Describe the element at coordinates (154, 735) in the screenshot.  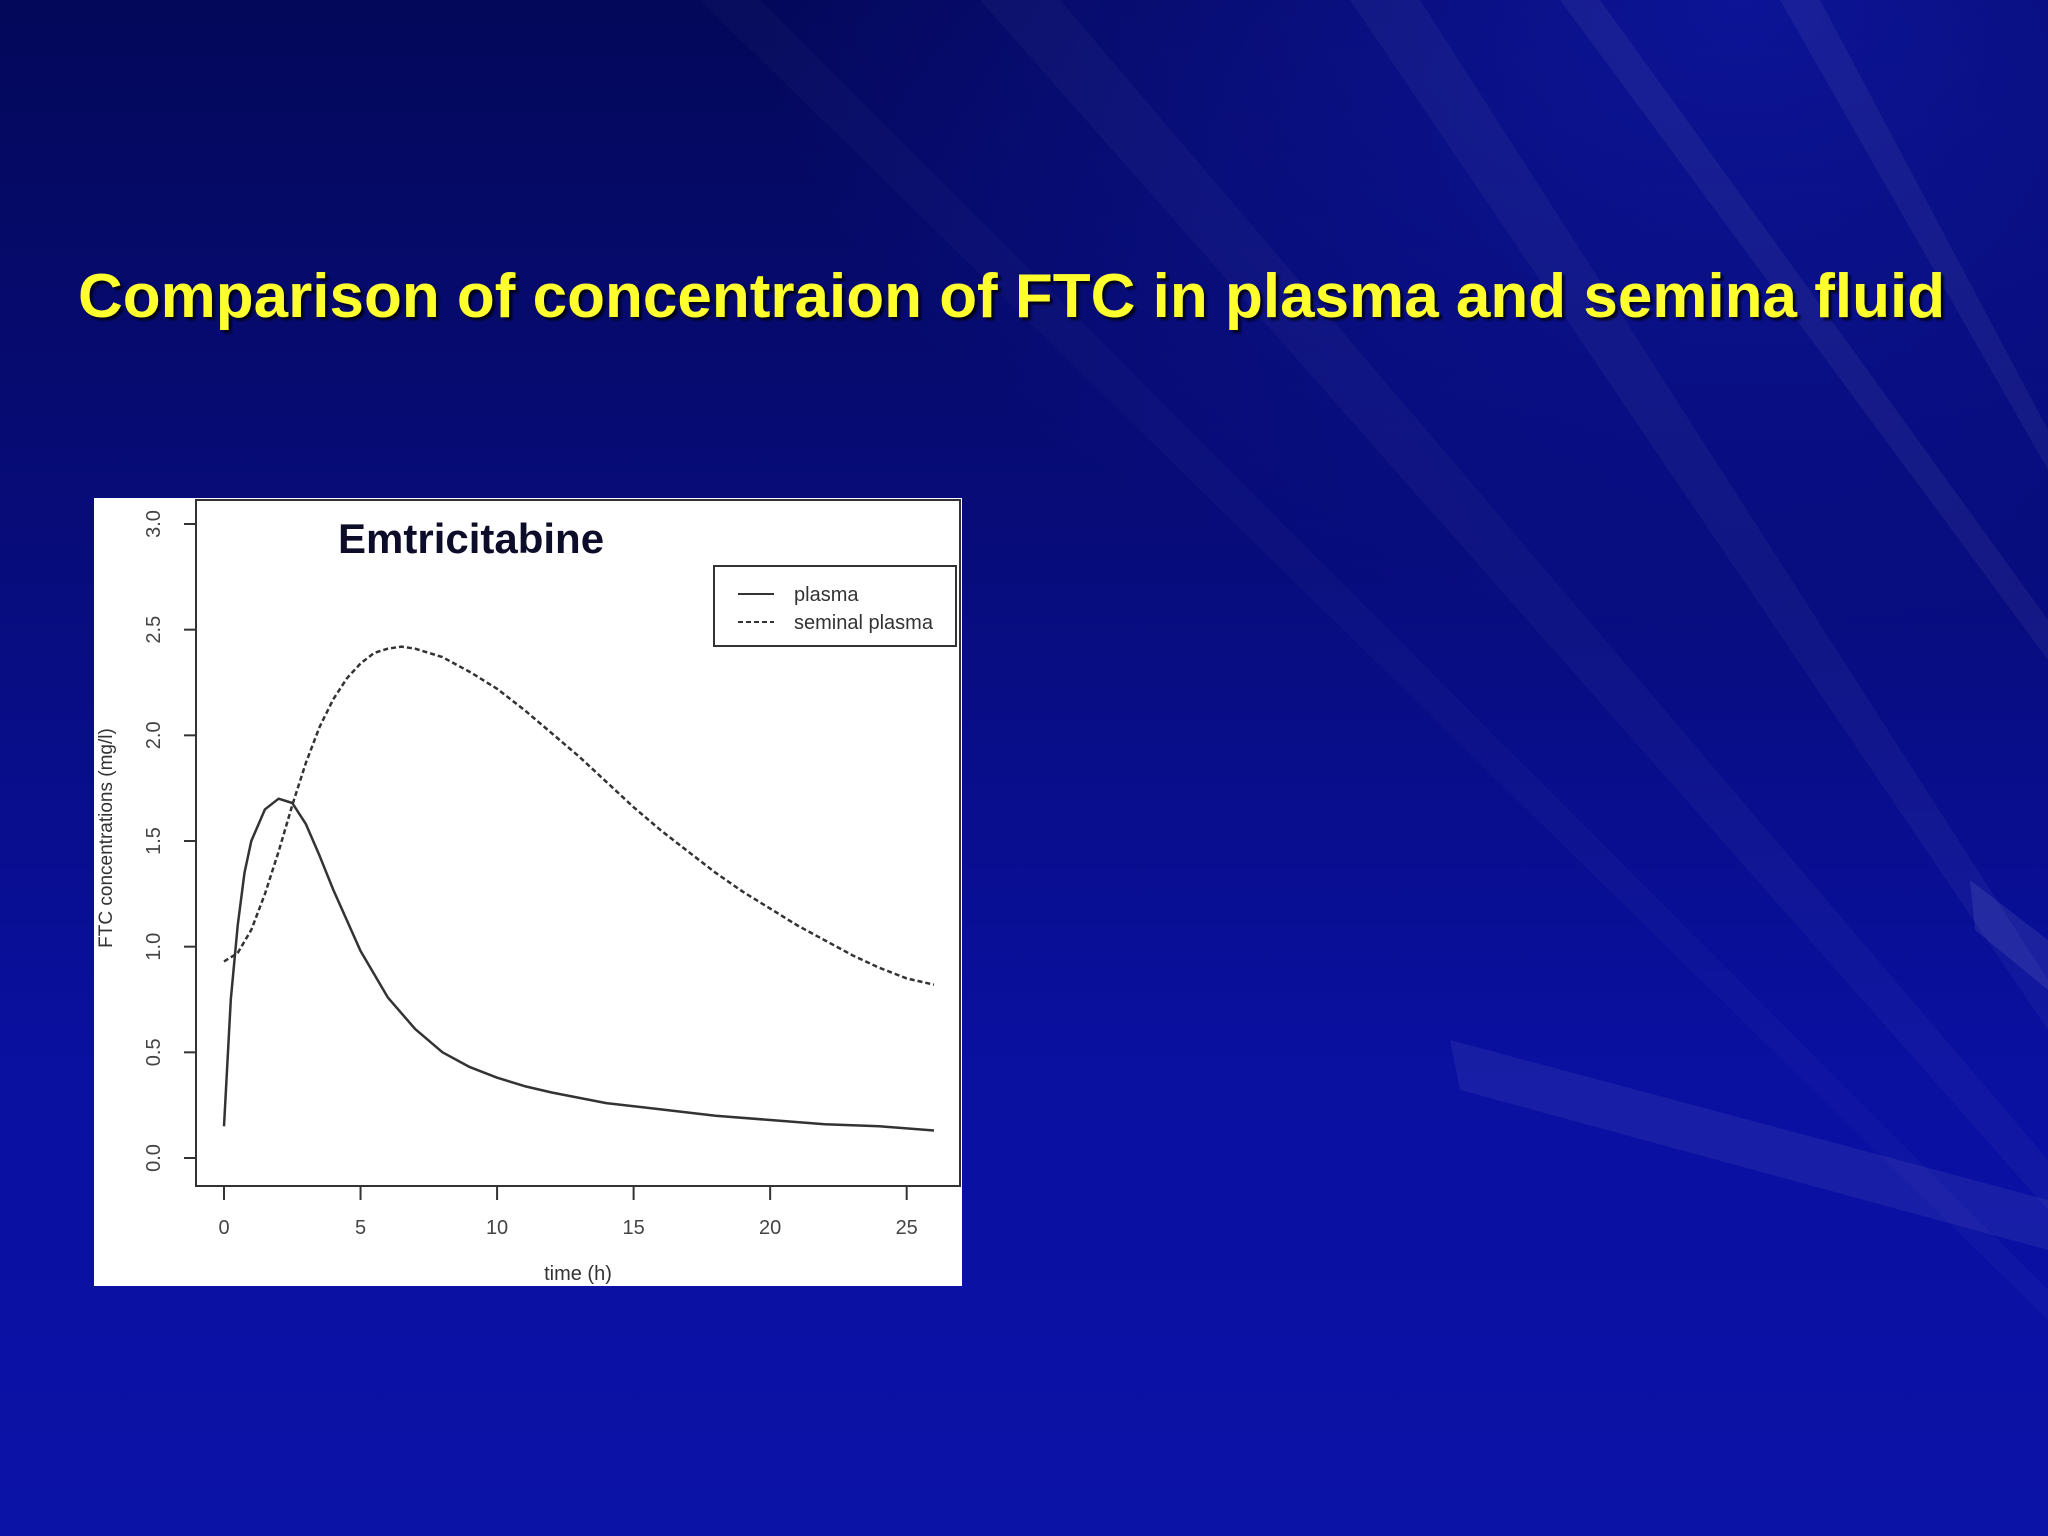
I see `y-tick-label: 2.0` at that location.